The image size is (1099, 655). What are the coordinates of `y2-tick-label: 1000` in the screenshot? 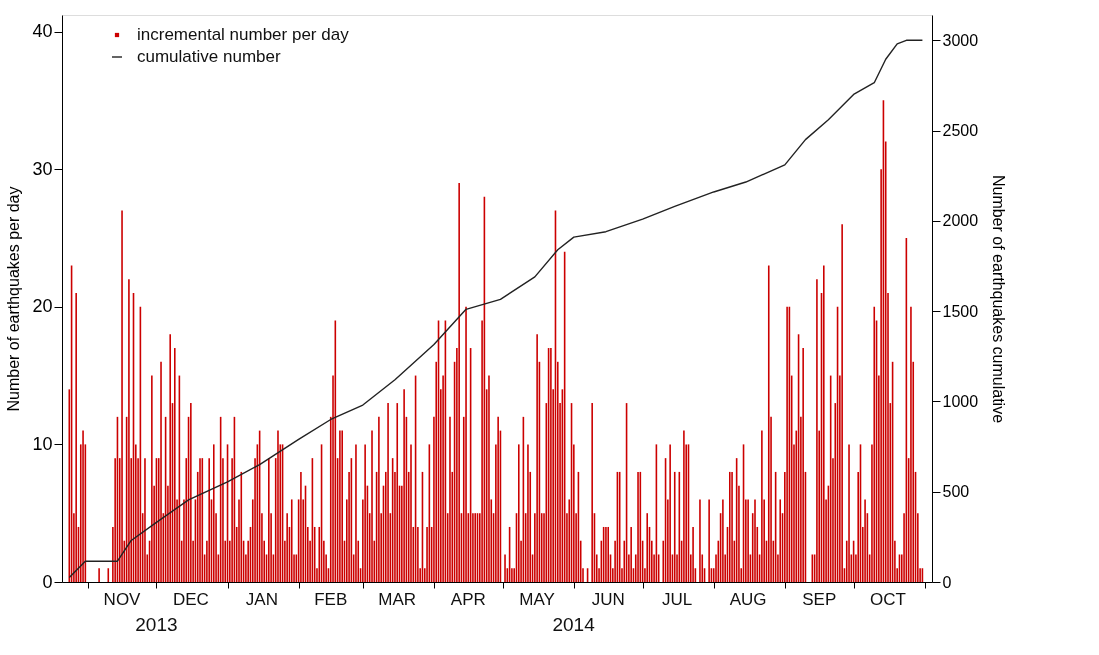 It's located at (960, 401).